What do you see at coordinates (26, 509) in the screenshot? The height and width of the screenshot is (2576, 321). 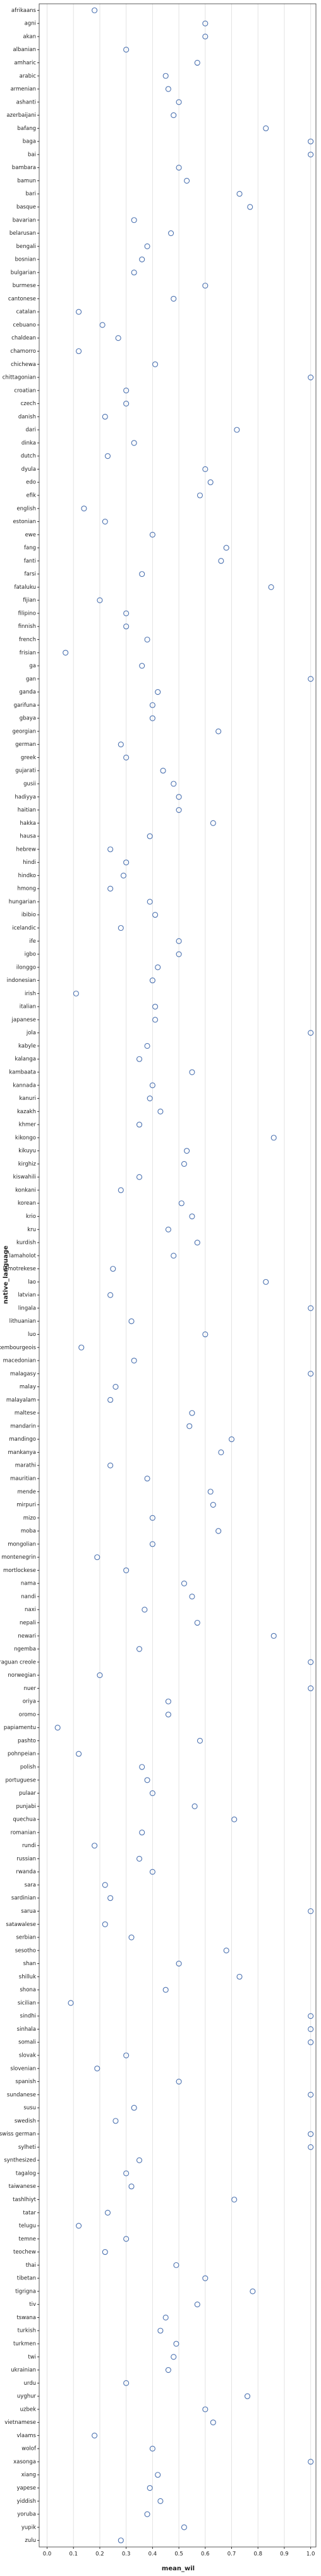 I see `y-tick-label: english` at bounding box center [26, 509].